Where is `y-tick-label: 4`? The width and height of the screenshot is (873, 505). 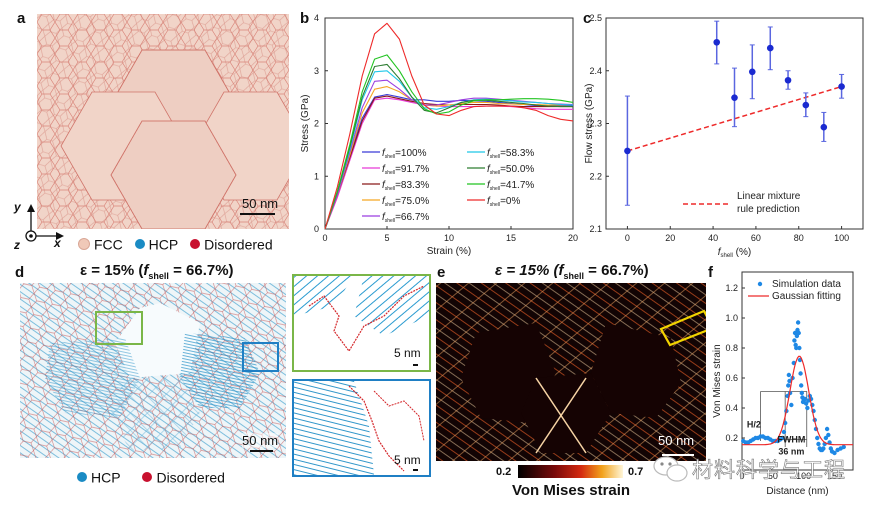
y-tick-label: 4 is located at coordinates (316, 18).